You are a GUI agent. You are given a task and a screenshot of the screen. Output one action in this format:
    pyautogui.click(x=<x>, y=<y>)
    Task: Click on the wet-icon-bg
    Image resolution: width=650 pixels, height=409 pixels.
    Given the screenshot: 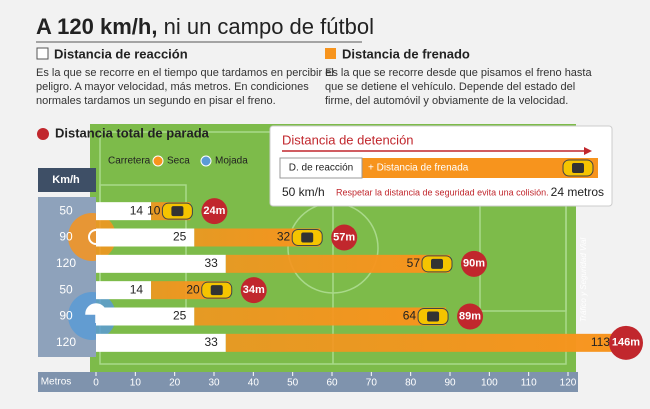 What is the action you would take?
    pyautogui.click(x=92, y=316)
    